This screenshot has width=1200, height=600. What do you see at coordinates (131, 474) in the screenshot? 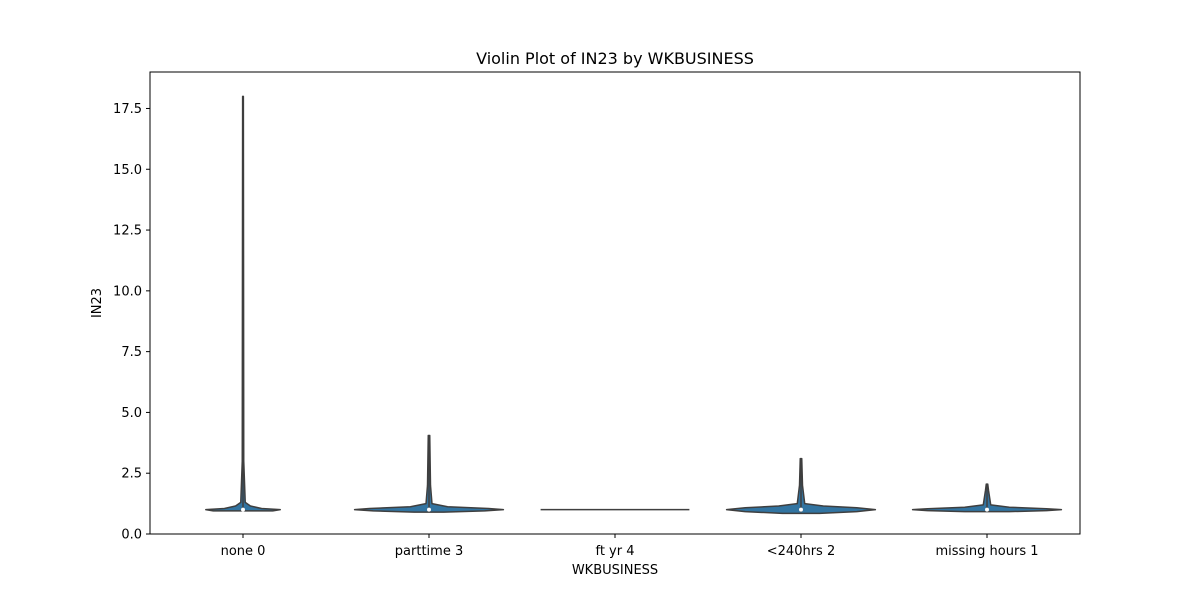
I see `y-tick-label: 2.5` at bounding box center [131, 474].